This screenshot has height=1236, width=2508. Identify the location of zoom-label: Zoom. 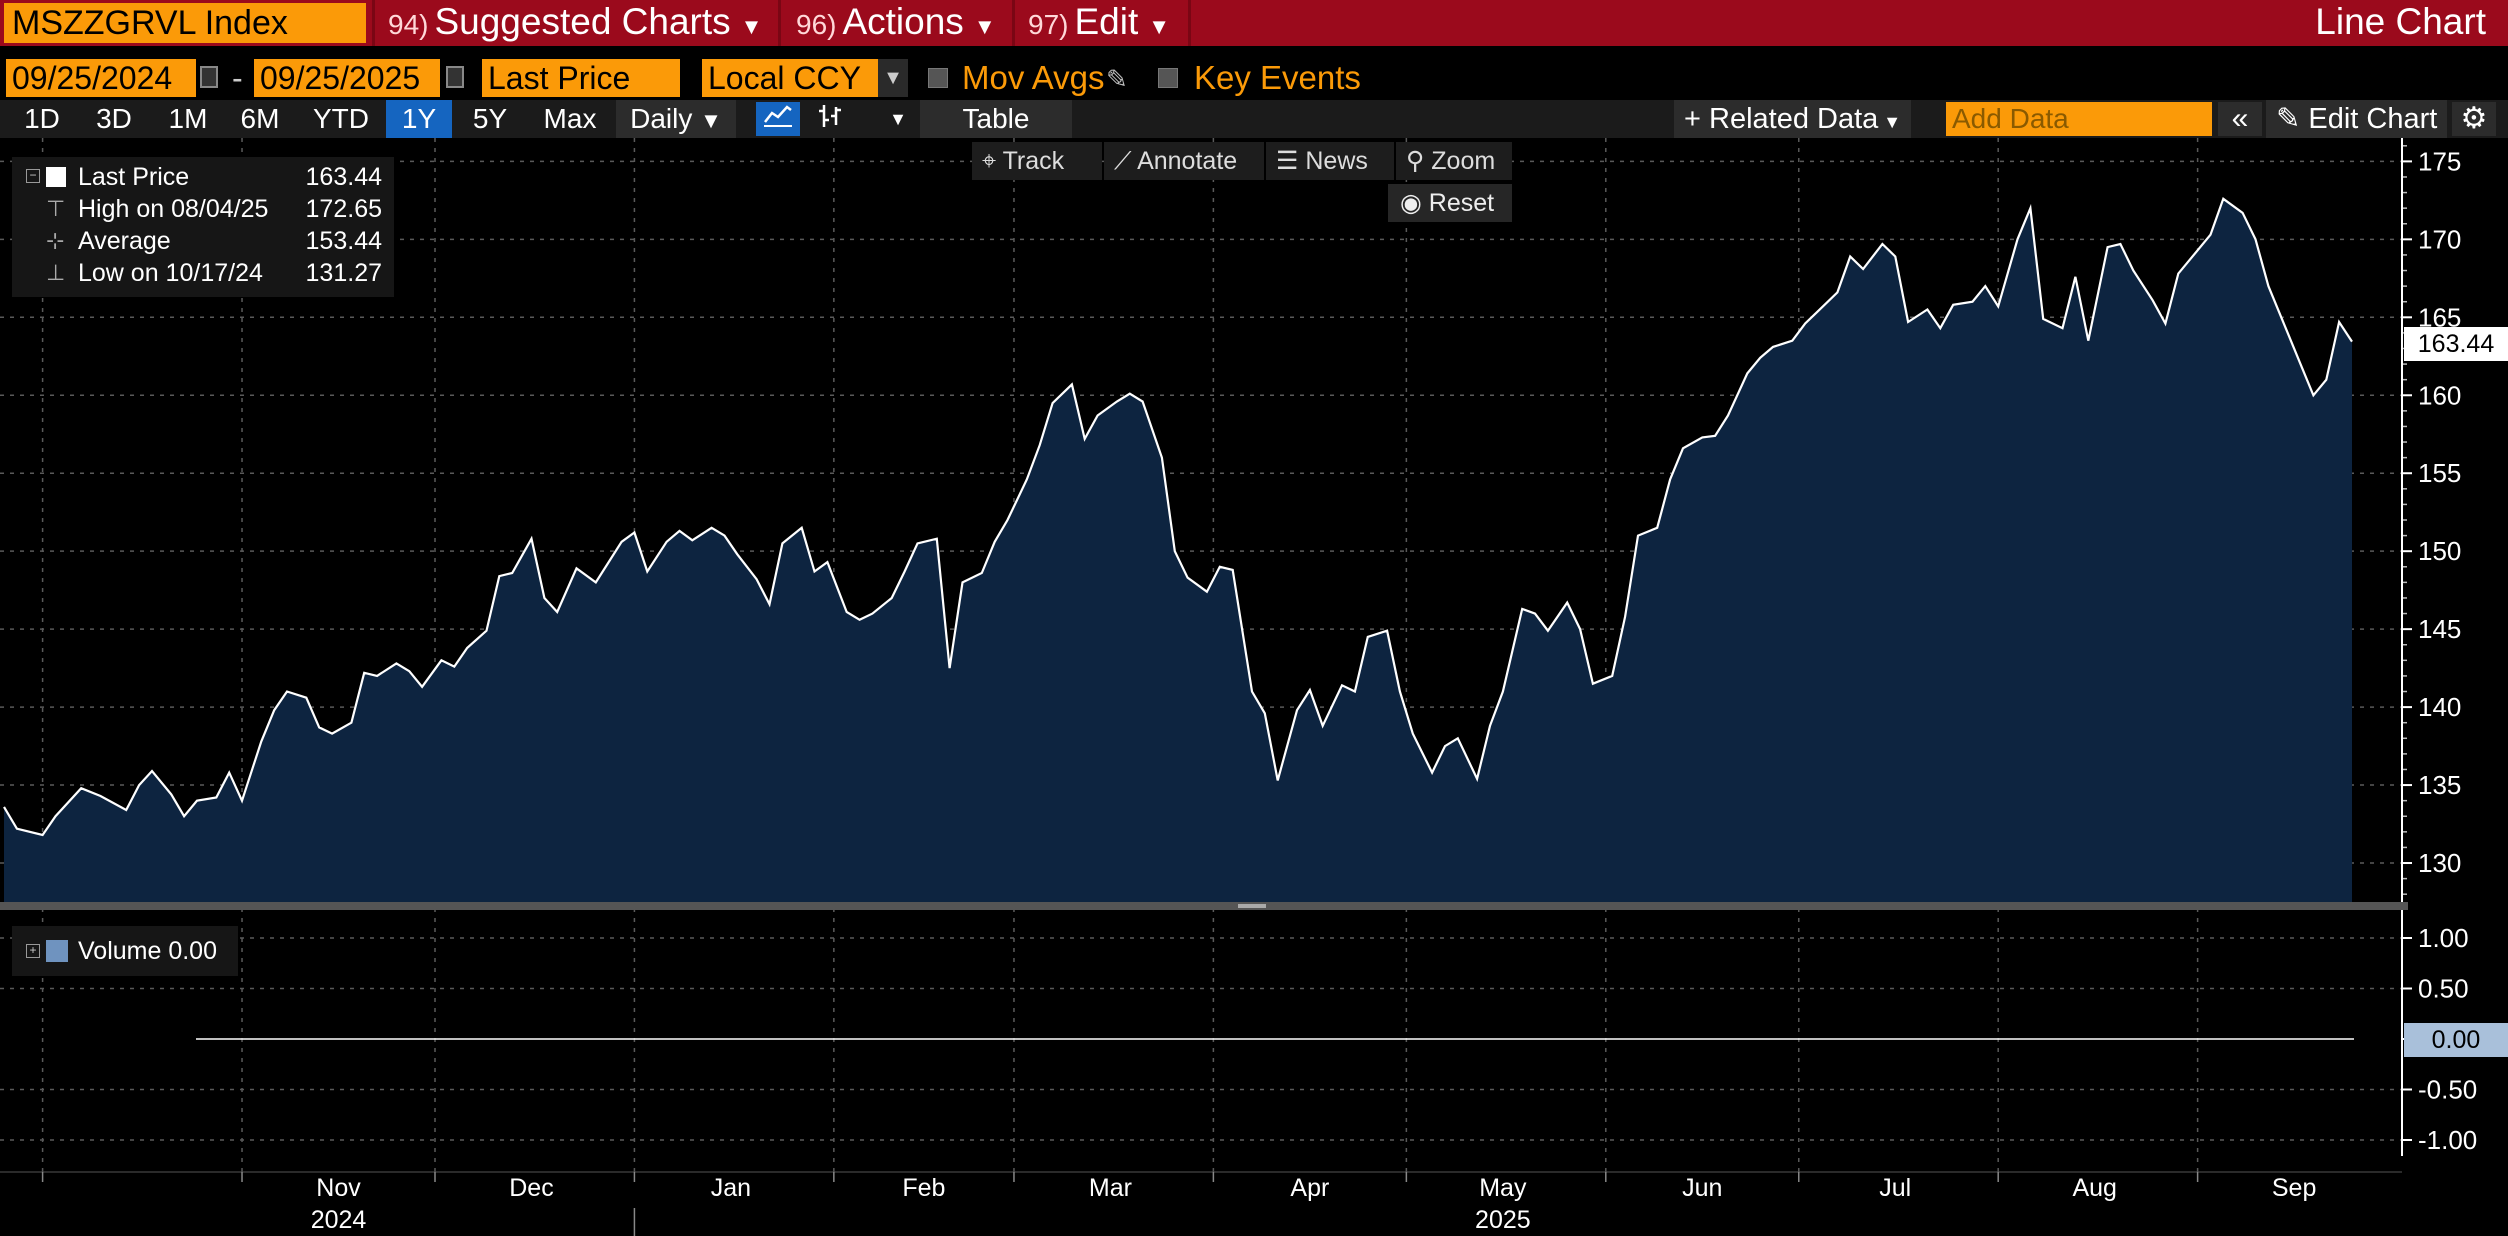
(1463, 161).